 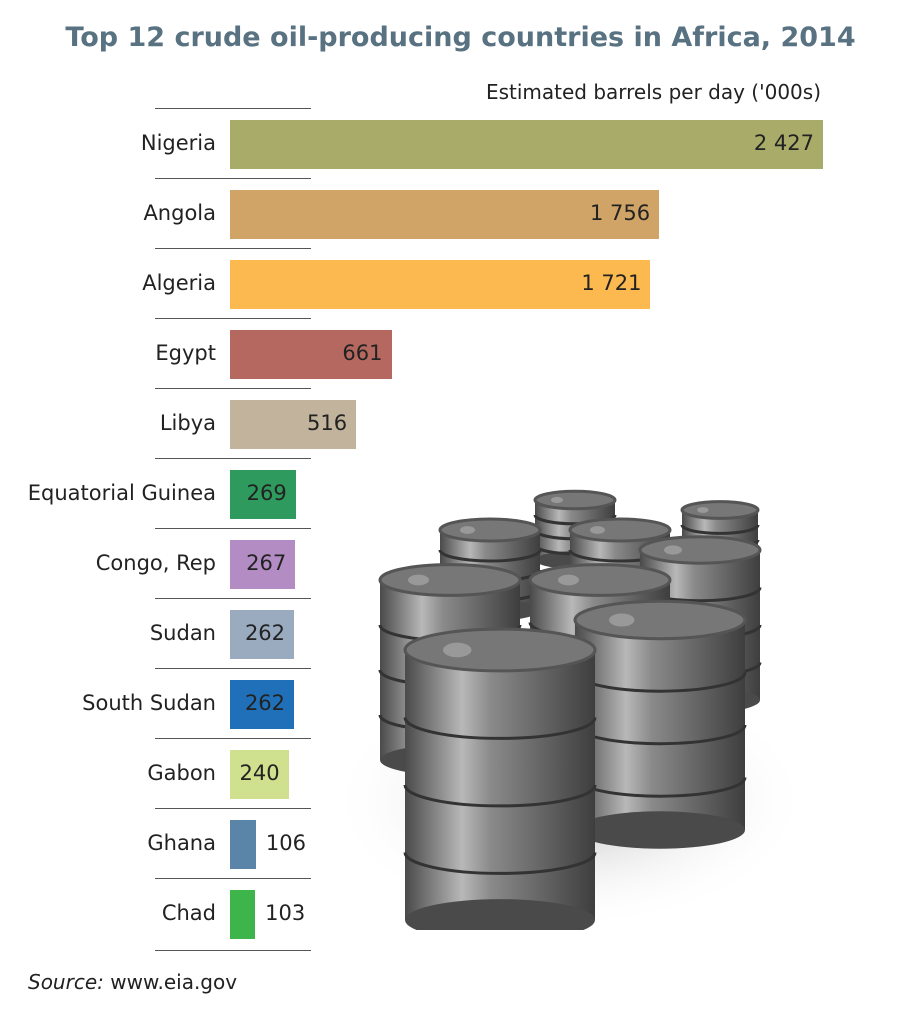 What do you see at coordinates (181, 843) in the screenshot?
I see `category-label: Ghana` at bounding box center [181, 843].